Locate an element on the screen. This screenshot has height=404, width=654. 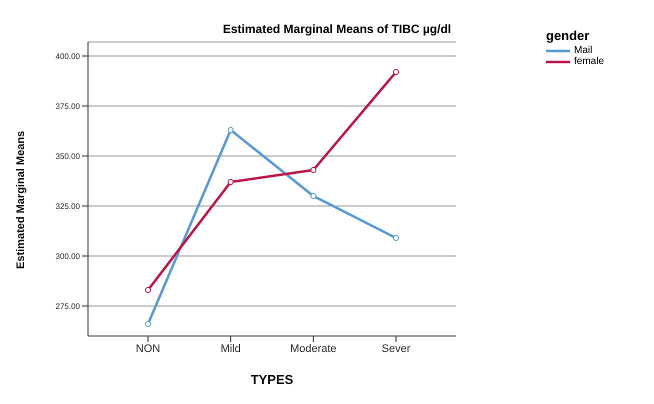
y-tick-label: 400.00 is located at coordinates (68, 56).